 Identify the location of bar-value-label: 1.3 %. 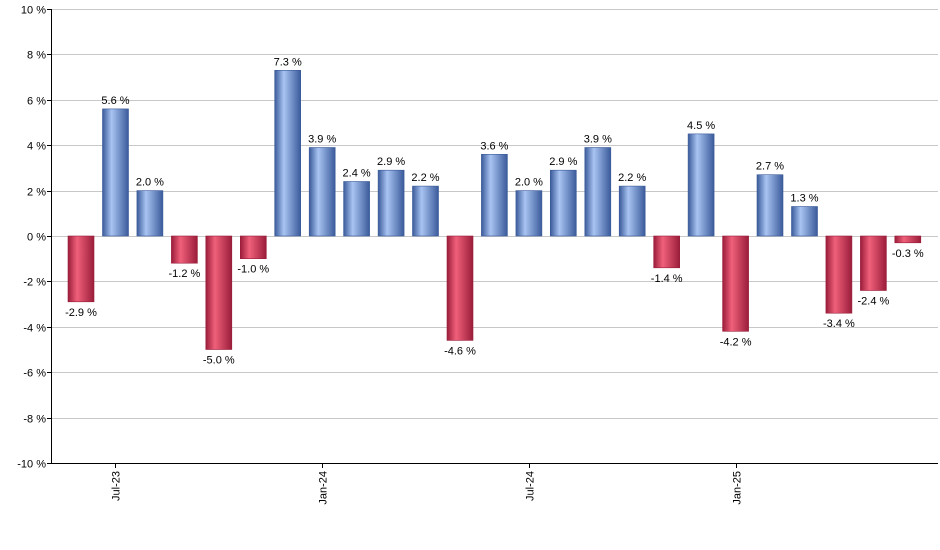
(804, 199).